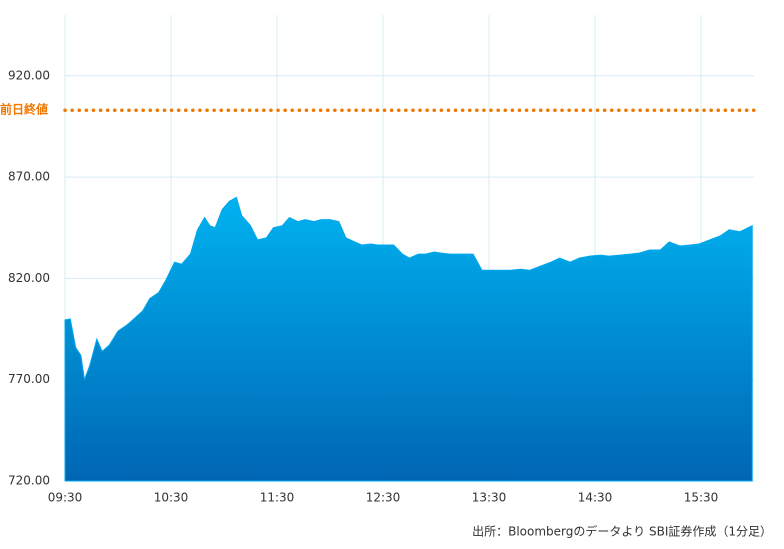 Image resolution: width=784 pixels, height=549 pixels. Describe the element at coordinates (171, 498) in the screenshot. I see `x-tick-label: 10:30` at that location.